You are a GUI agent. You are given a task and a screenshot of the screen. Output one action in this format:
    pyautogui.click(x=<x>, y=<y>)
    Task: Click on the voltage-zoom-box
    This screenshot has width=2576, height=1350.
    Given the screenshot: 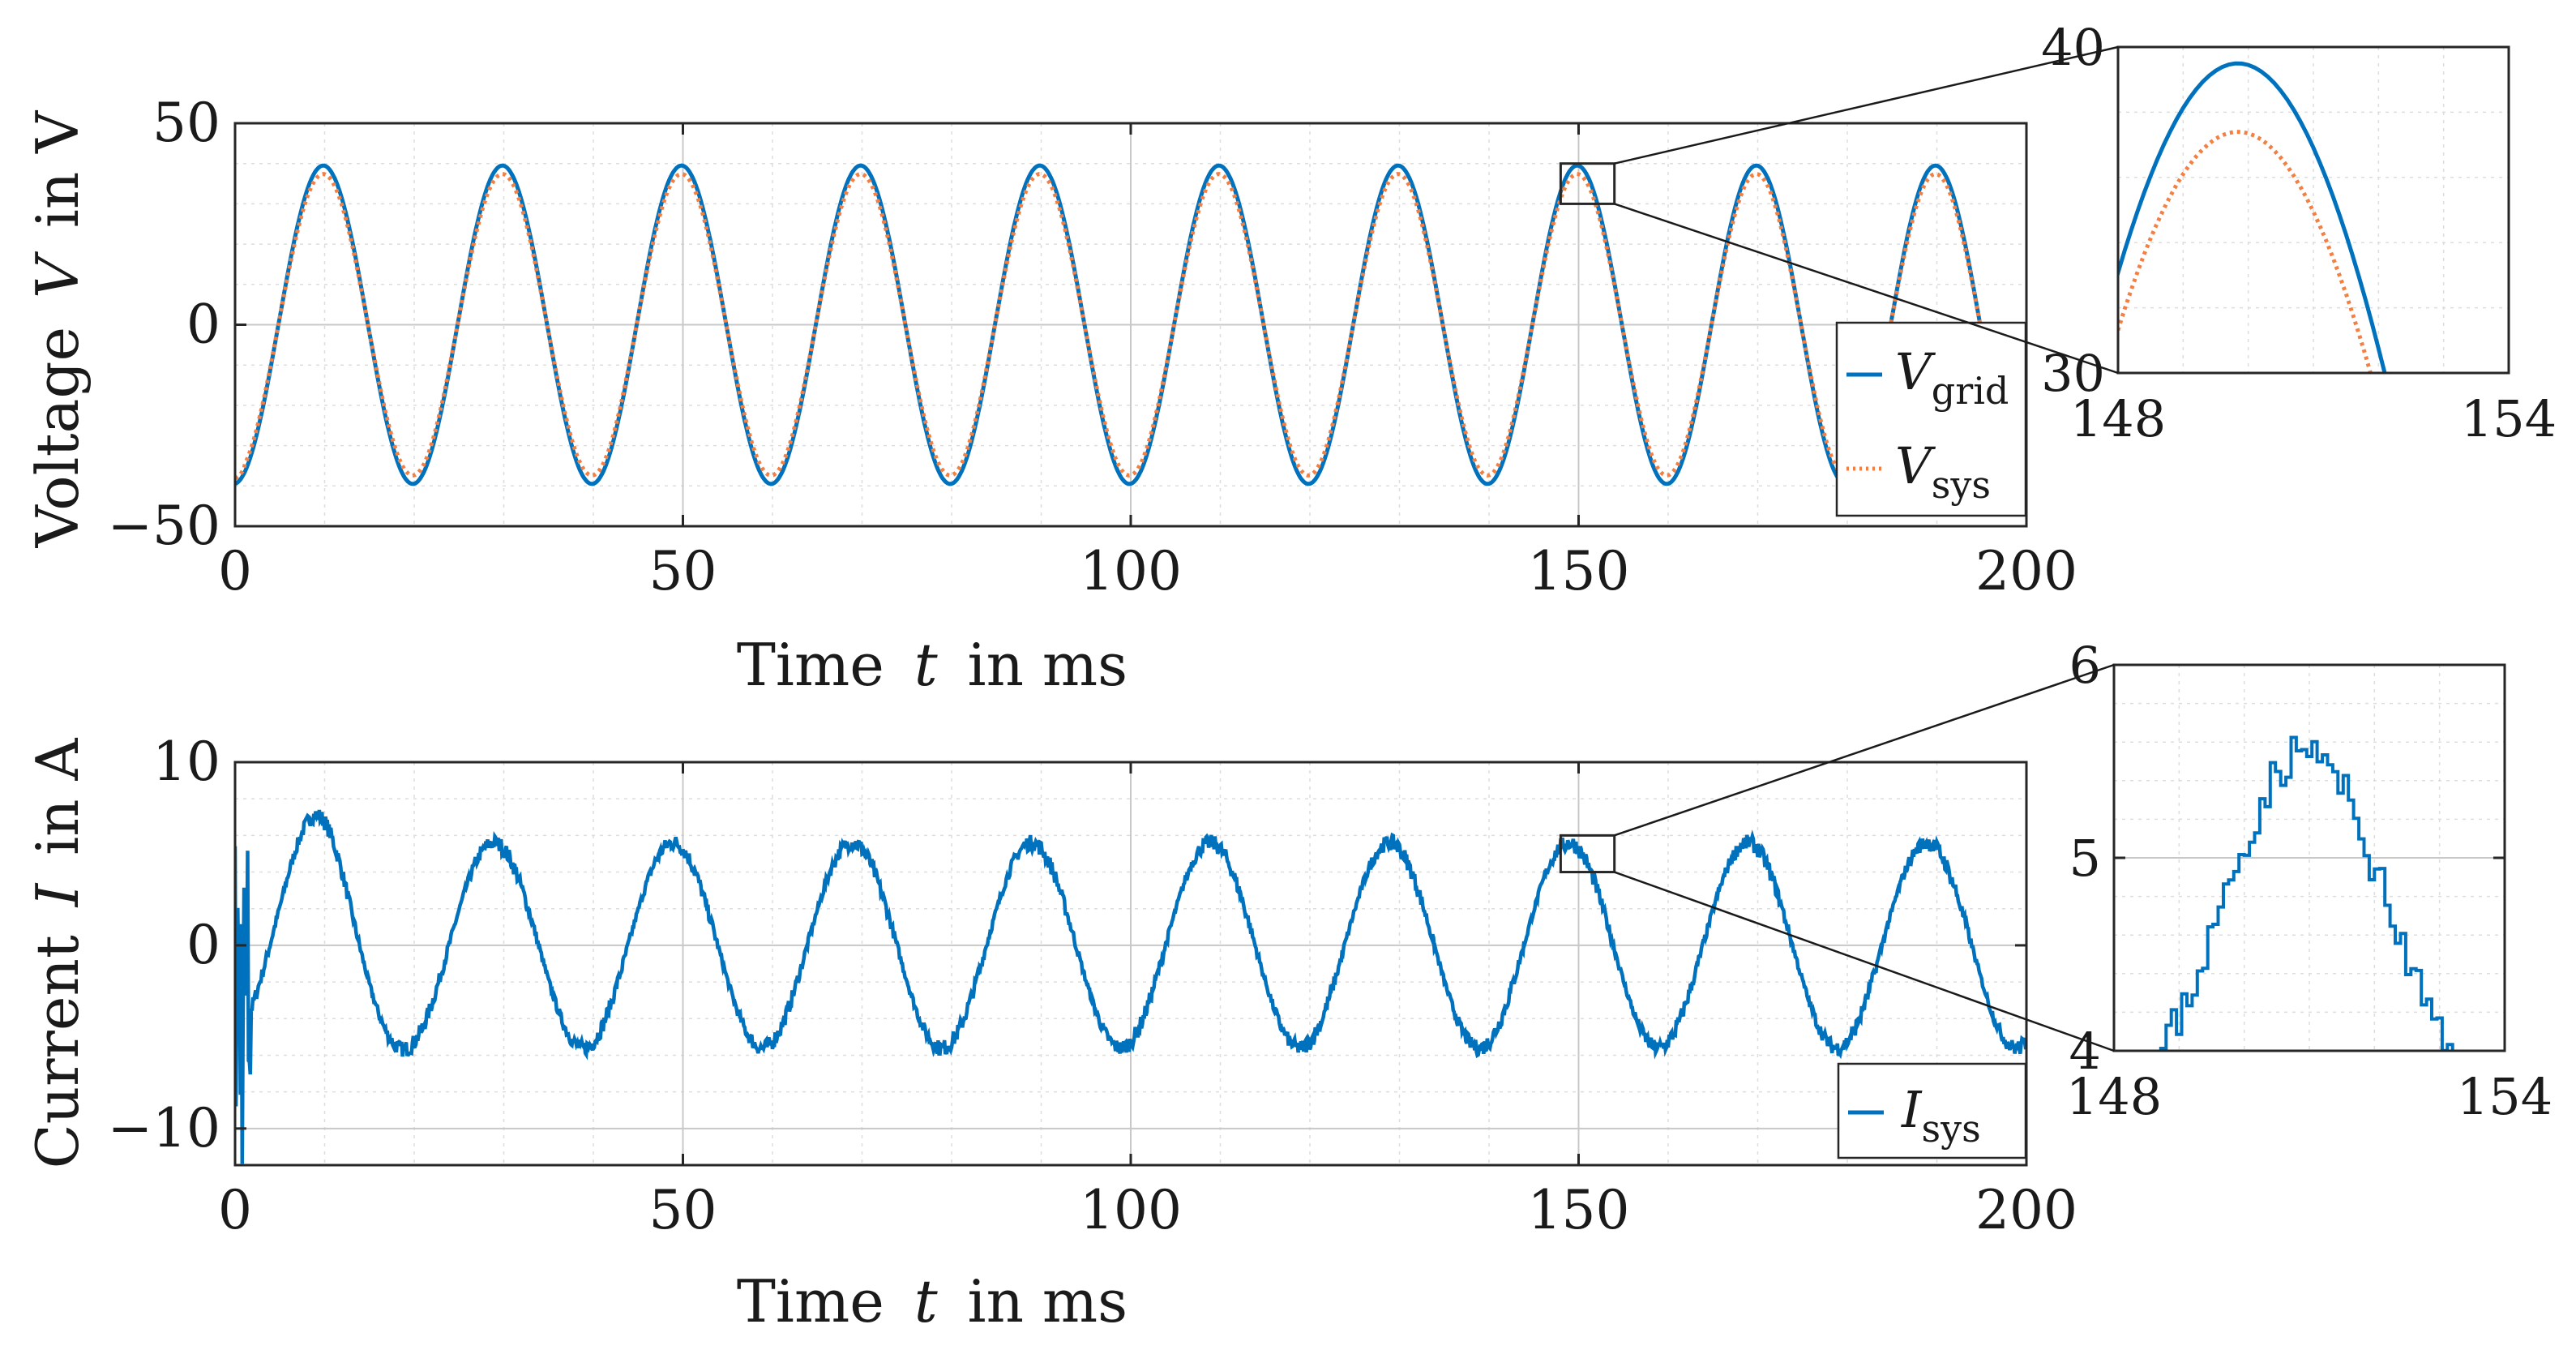 What is the action you would take?
    pyautogui.click(x=1587, y=184)
    